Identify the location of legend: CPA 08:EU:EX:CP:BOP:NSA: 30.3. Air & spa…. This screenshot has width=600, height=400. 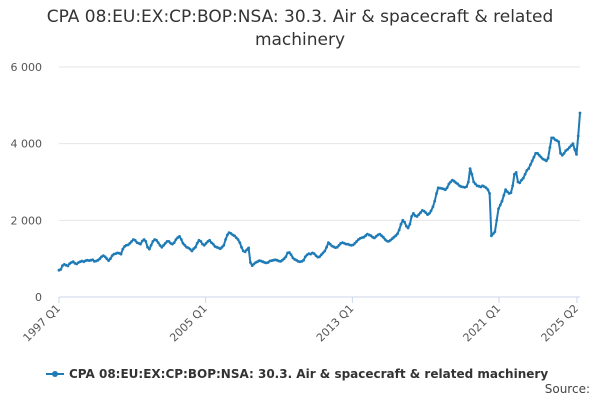
(297, 374).